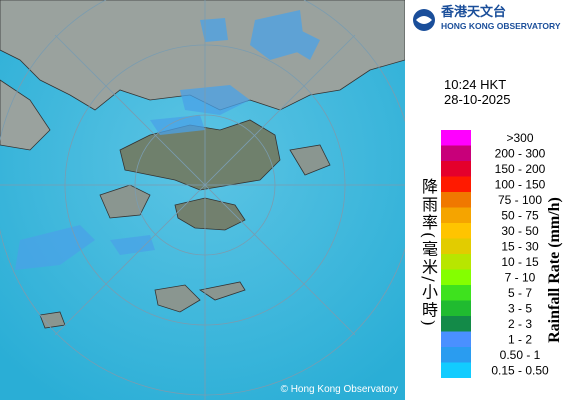 This screenshot has width=577, height=400. What do you see at coordinates (339, 389) in the screenshot?
I see `copyright: © Hong Kong Observatory` at bounding box center [339, 389].